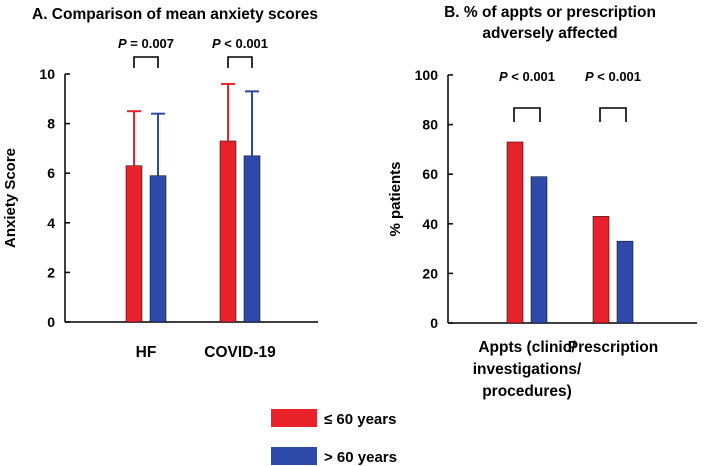  What do you see at coordinates (527, 347) in the screenshot?
I see `x-category-label: Appts (clinic/` at bounding box center [527, 347].